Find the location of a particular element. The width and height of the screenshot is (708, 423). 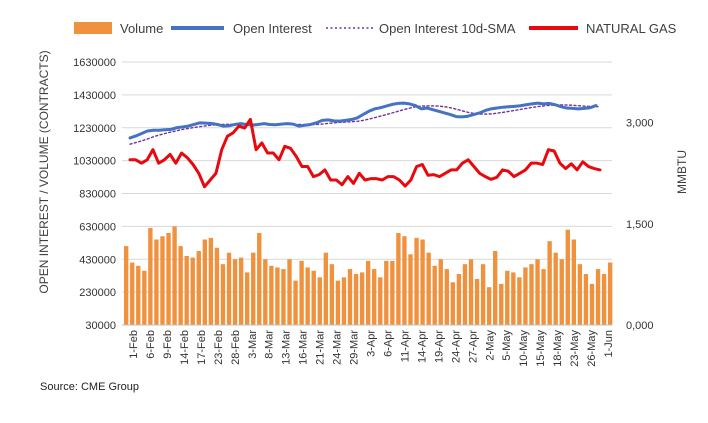

x-tick-label: 9-Feb is located at coordinates (168, 344).